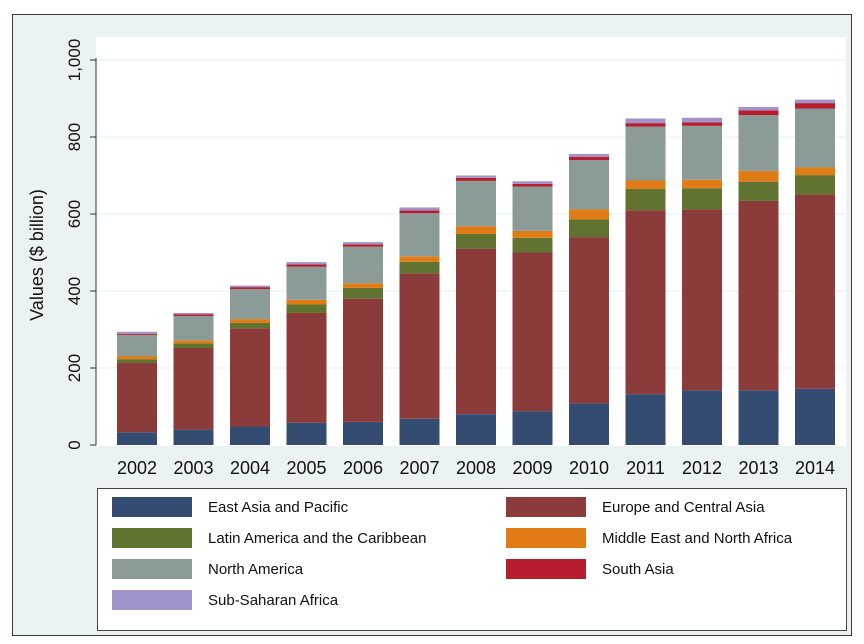 This screenshot has width=864, height=644. Describe the element at coordinates (278, 507) in the screenshot. I see `legend-label: East Asia and Pacific` at that location.